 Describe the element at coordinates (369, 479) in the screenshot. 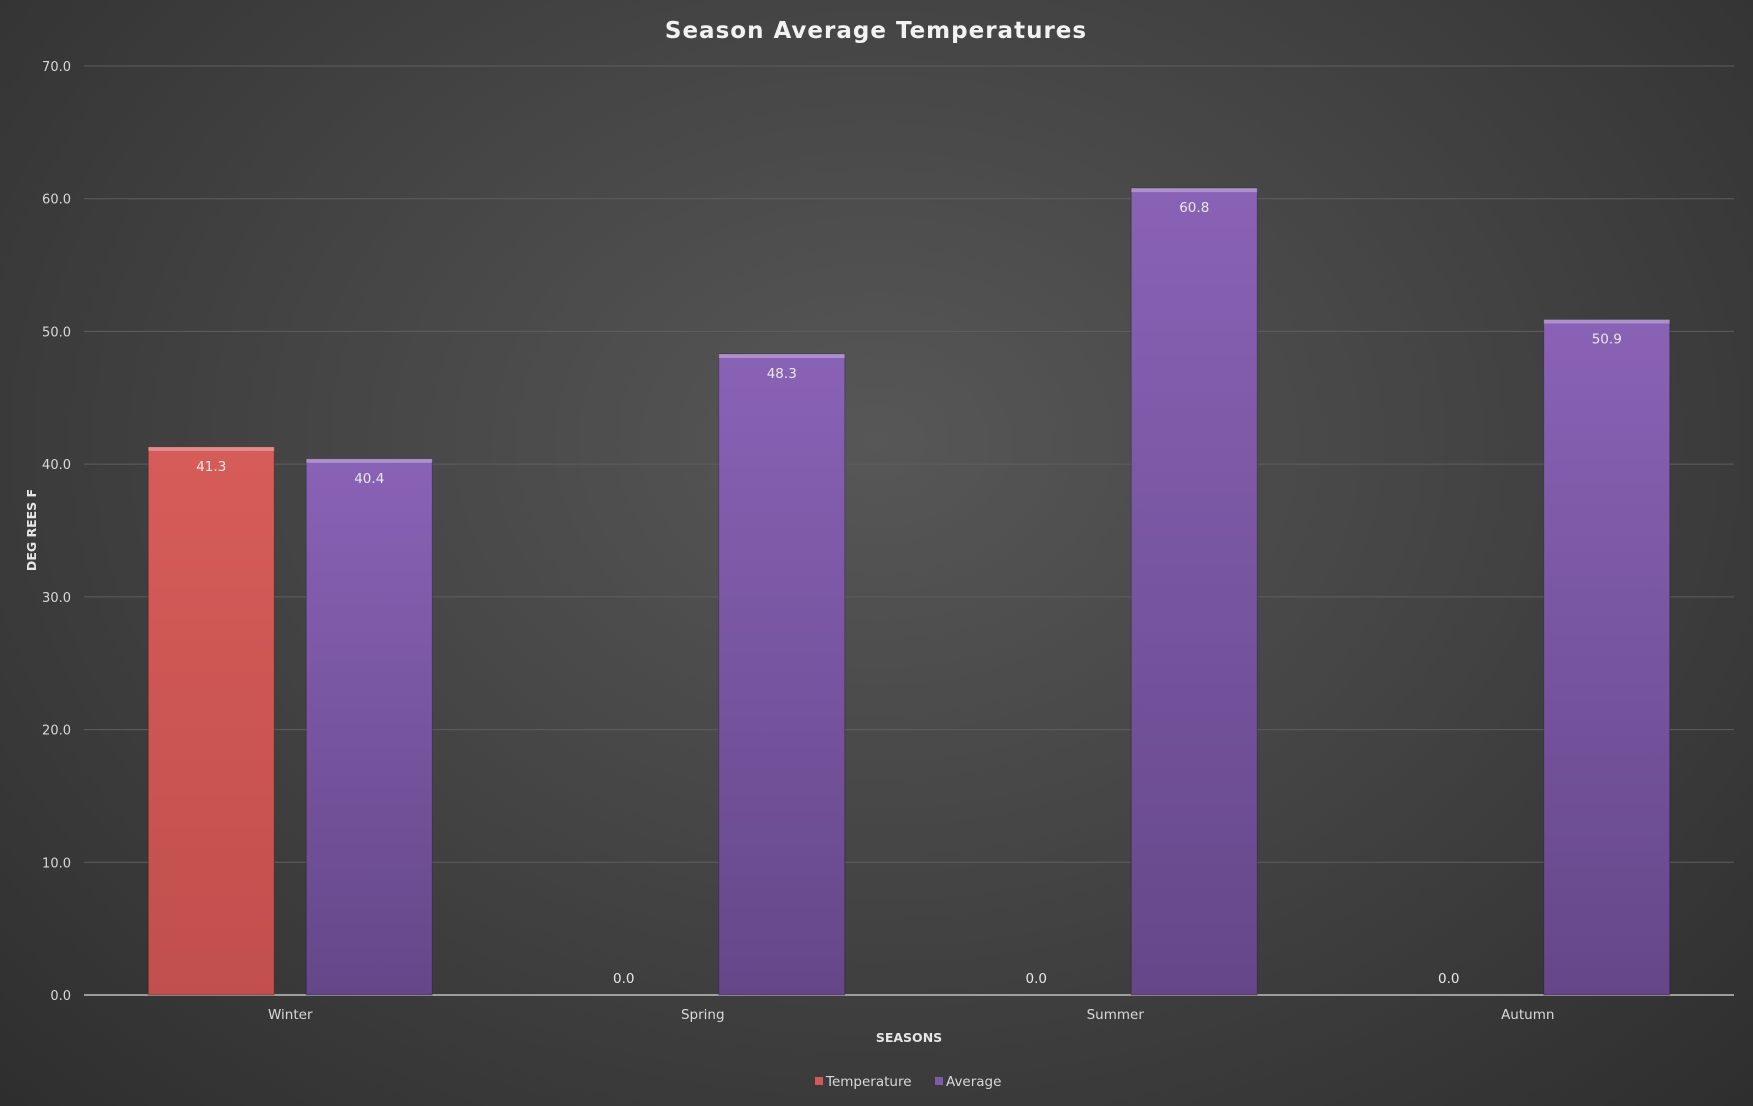

I see `data-label: 40.4` at that location.